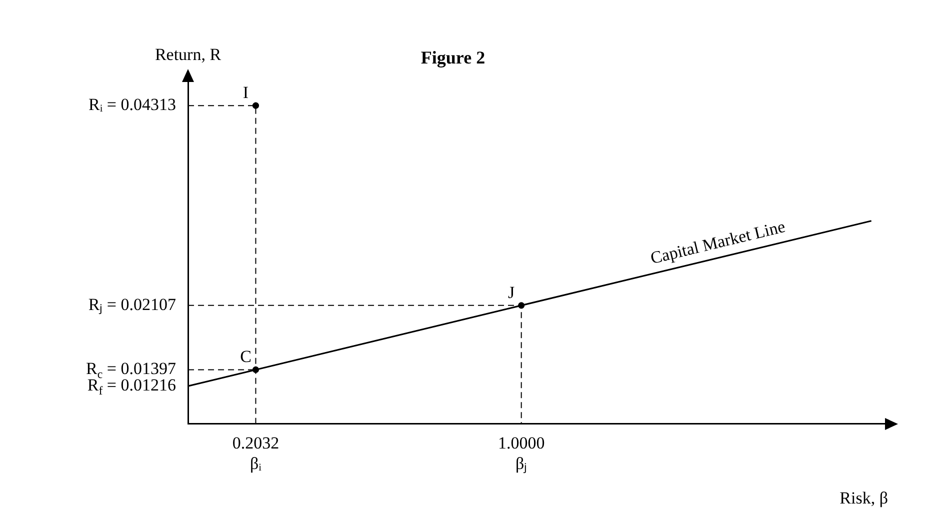  What do you see at coordinates (246, 356) in the screenshot?
I see `annotation: C` at bounding box center [246, 356].